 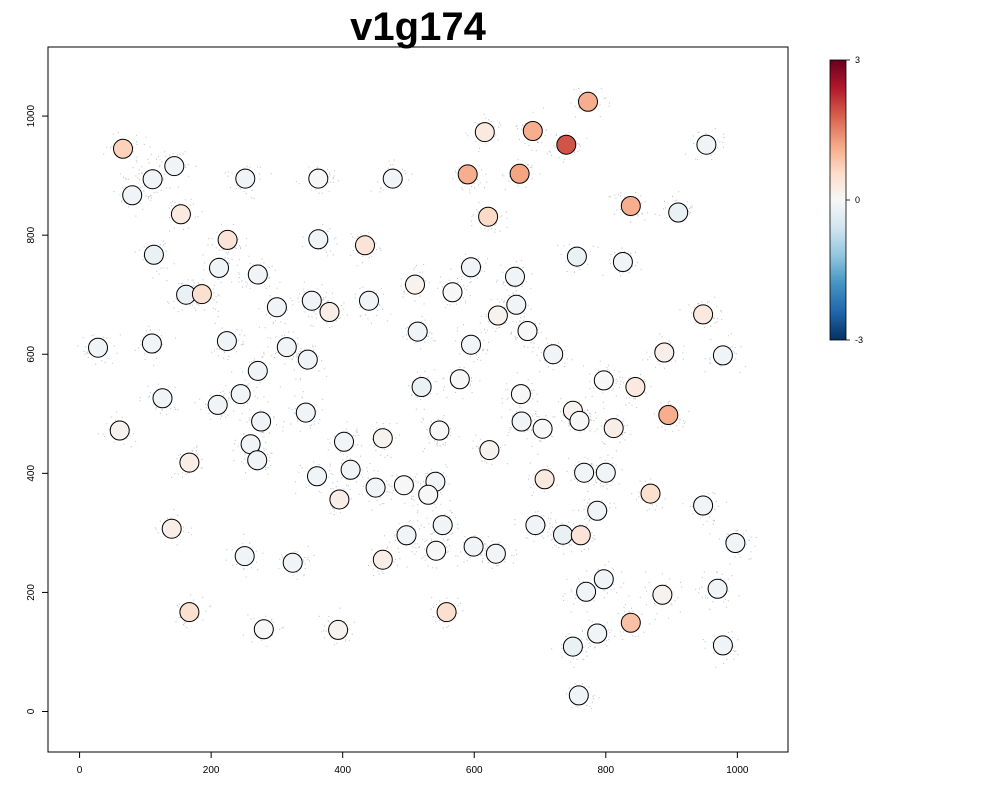 I want to click on y-tick-label: 200, so click(x=31, y=592).